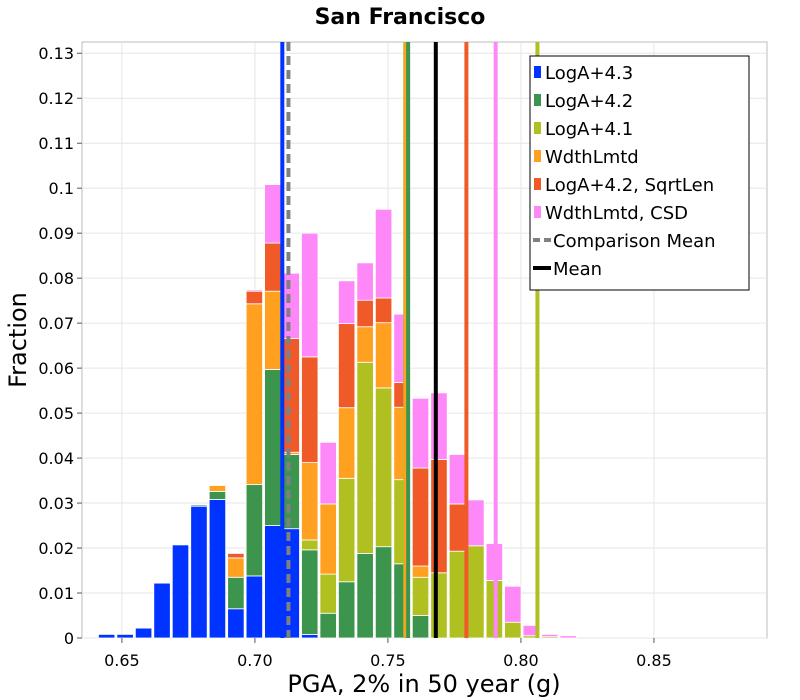  What do you see at coordinates (122, 660) in the screenshot?
I see `x-tick-label: 0.65` at bounding box center [122, 660].